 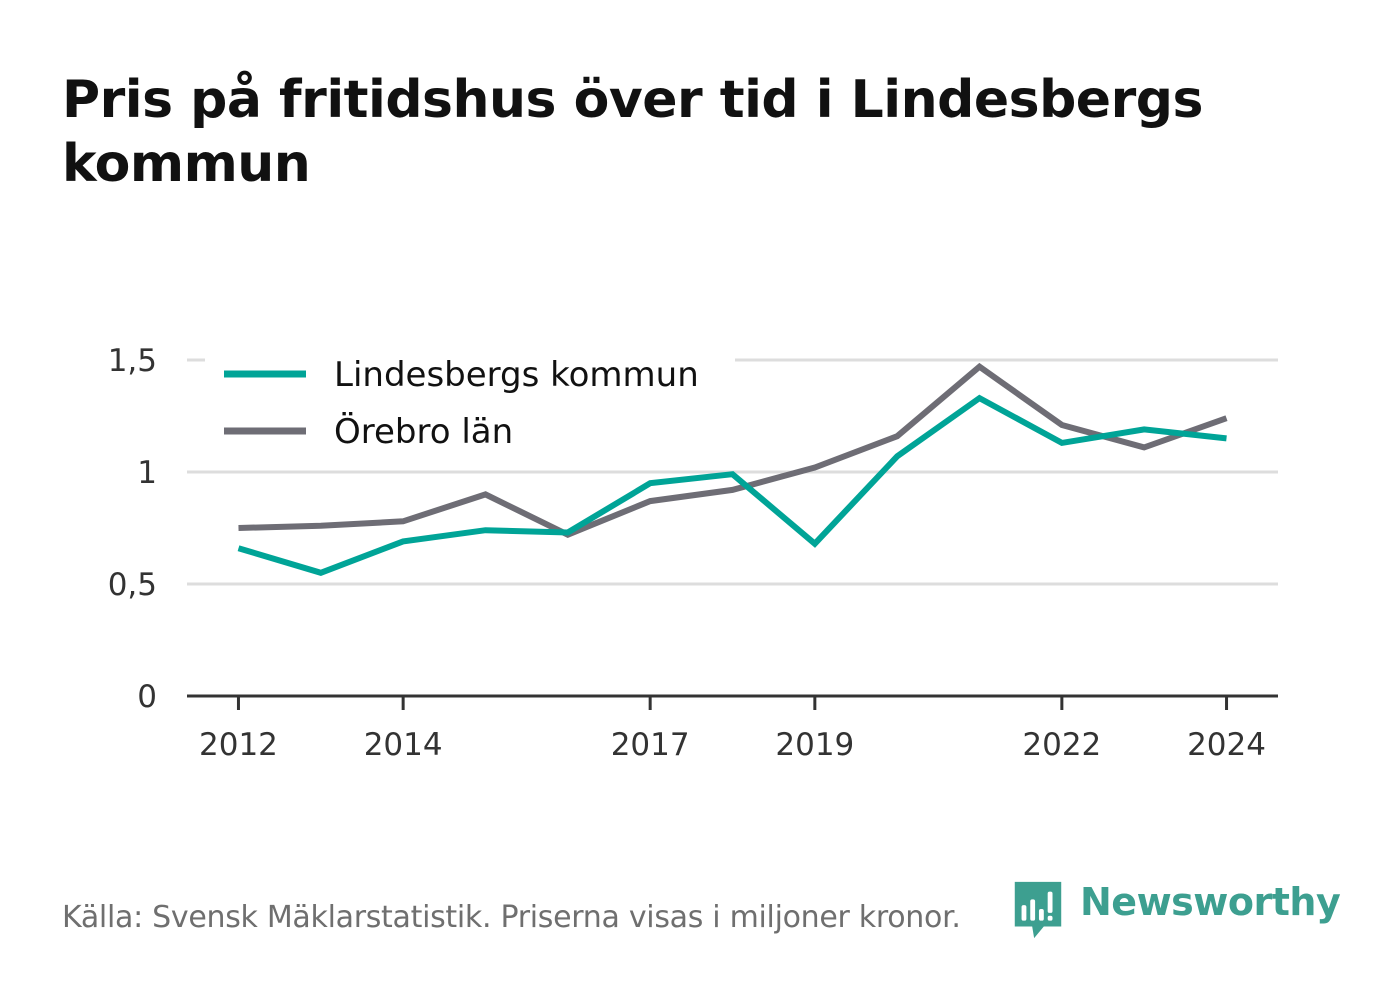 I want to click on legend-label: Lindesbergs kommun, so click(x=516, y=375).